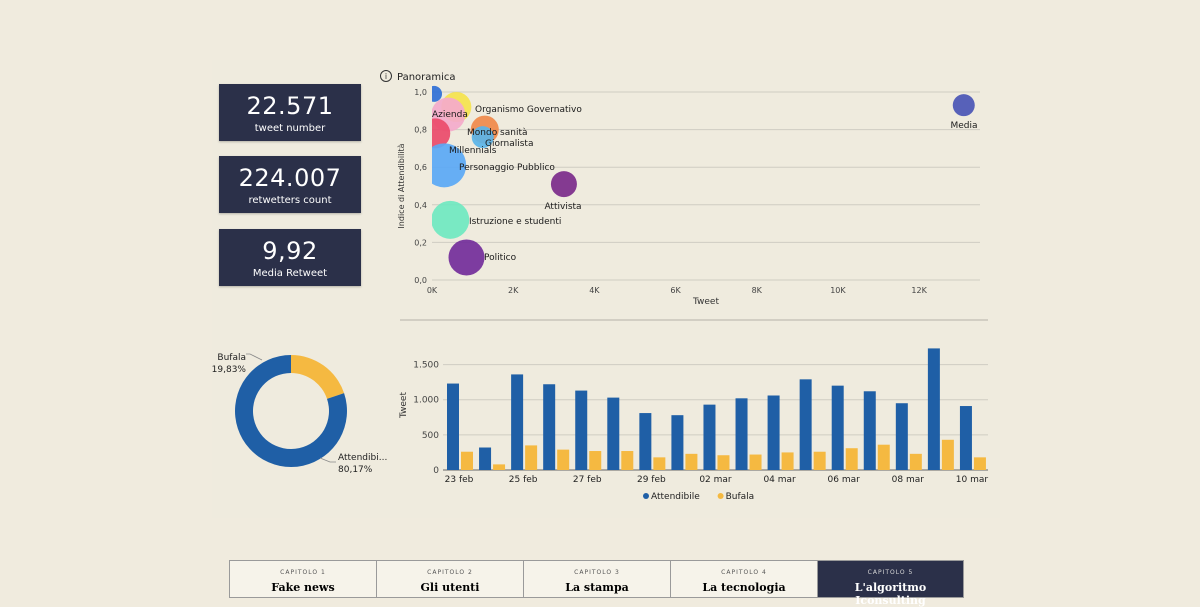  Describe the element at coordinates (231, 358) in the screenshot. I see `donut-slice-label: Bufala` at that location.